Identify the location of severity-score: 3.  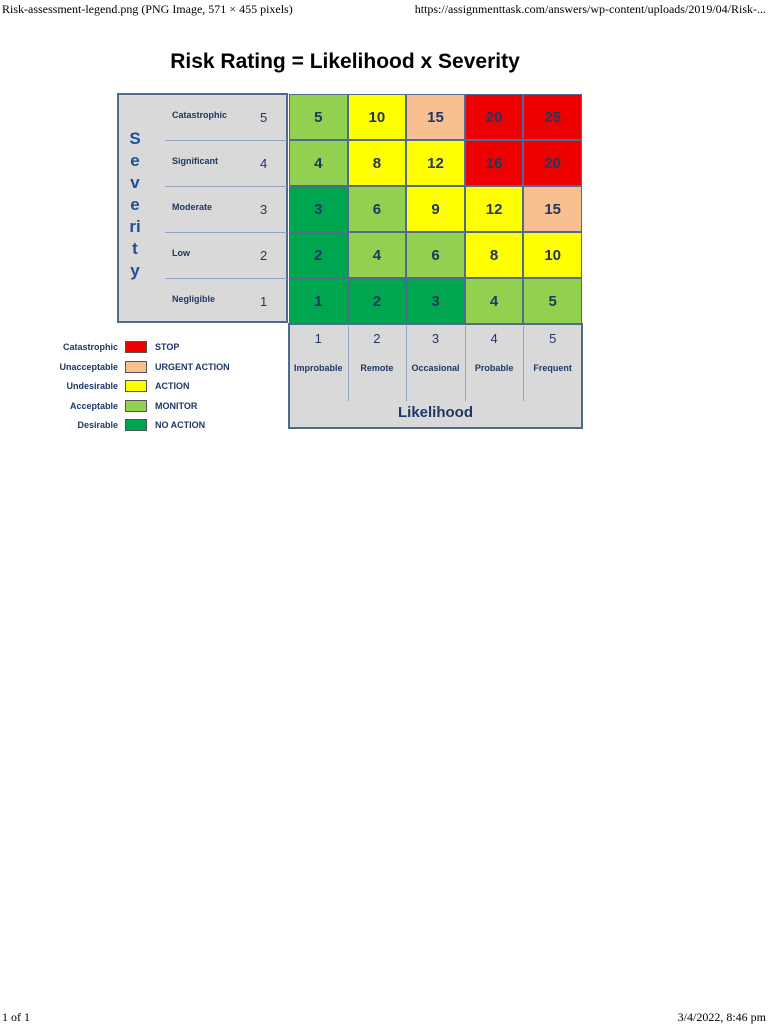
(264, 209).